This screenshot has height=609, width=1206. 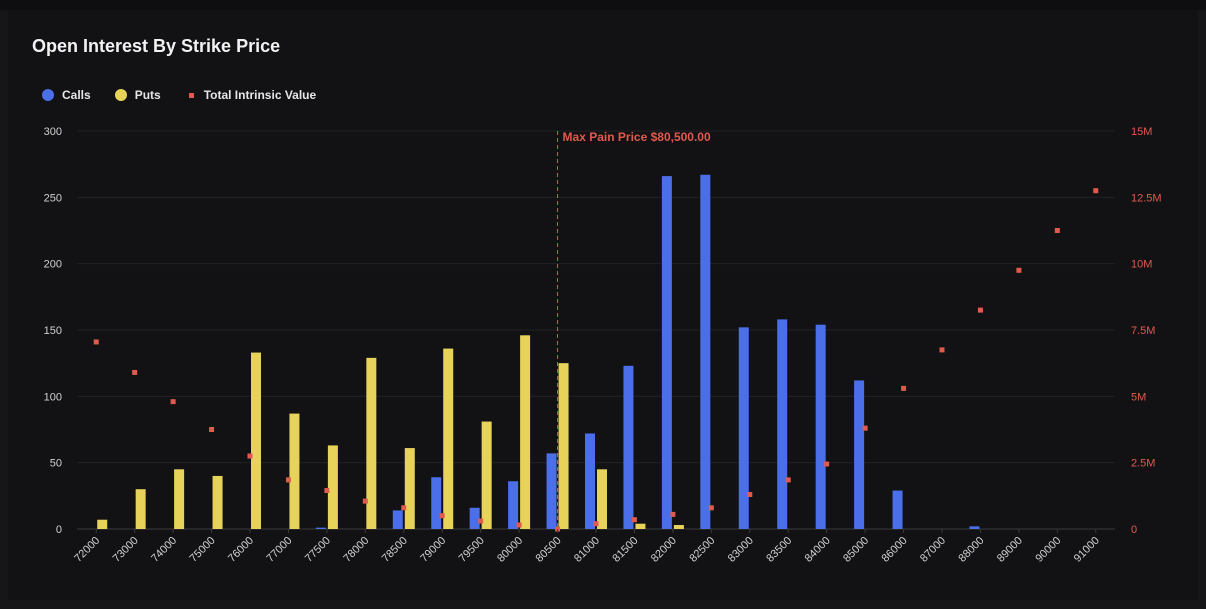 I want to click on intrinsic-square-icon, so click(x=191, y=95).